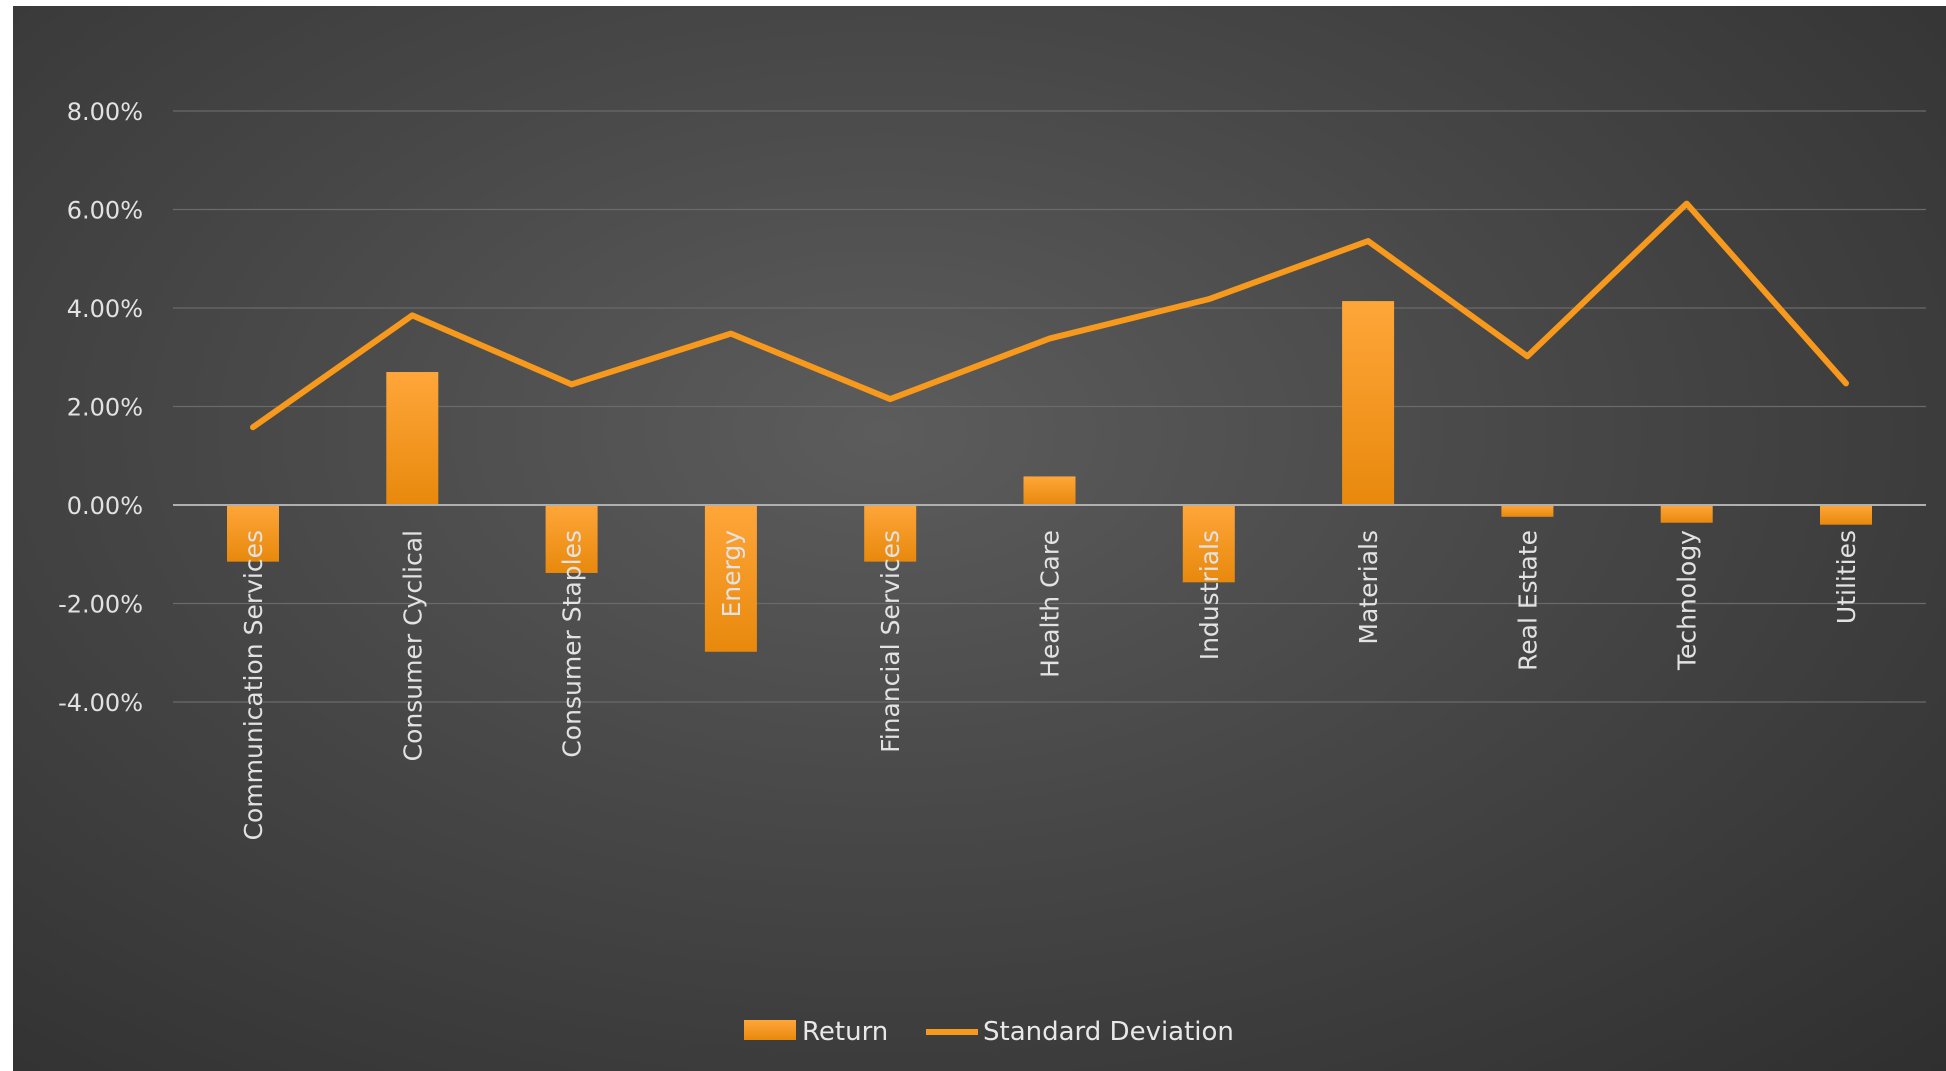  I want to click on y-tick-label: 2.00%, so click(105, 408).